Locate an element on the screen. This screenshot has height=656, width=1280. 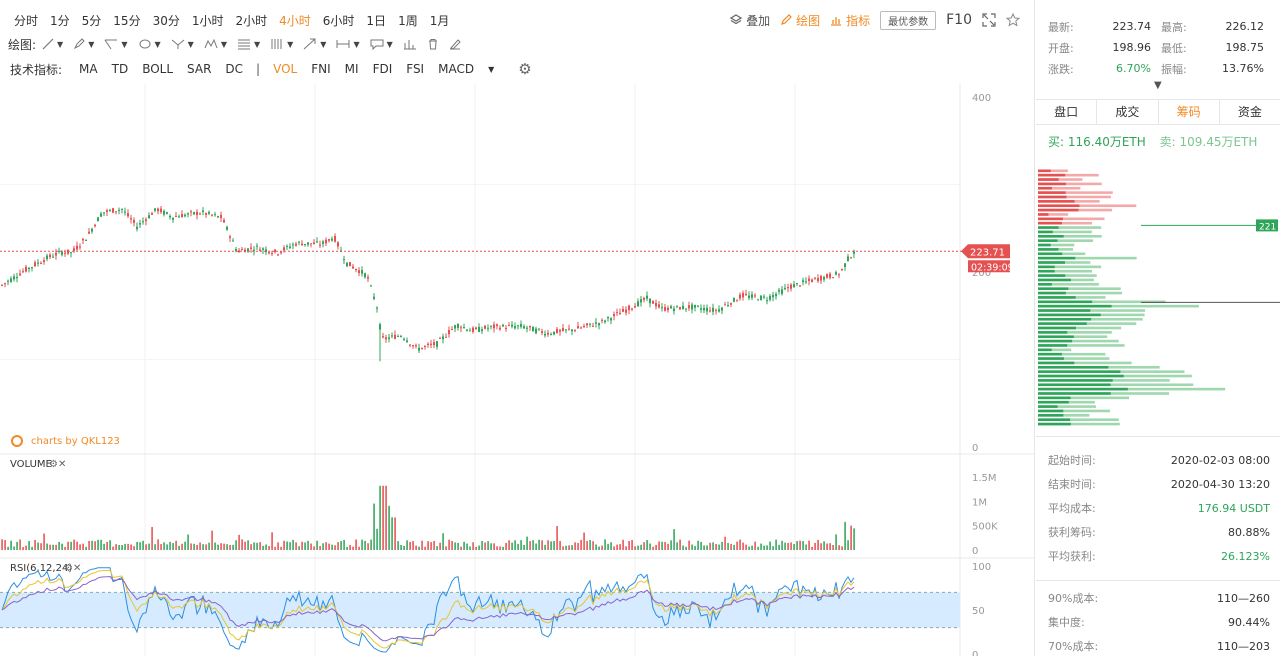
timeframe-item: 30分 is located at coordinates (166, 20).